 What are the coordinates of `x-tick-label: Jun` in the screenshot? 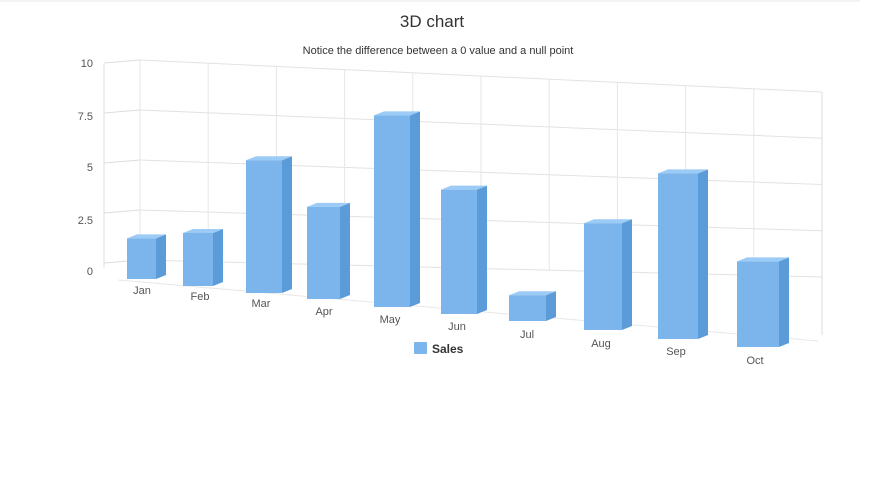 It's located at (457, 327).